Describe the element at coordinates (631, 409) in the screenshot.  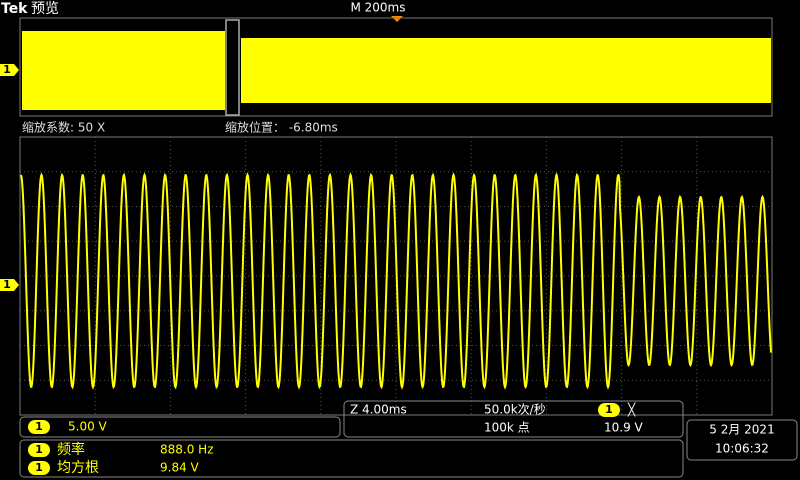
I see `trigger-slope: ╳` at that location.